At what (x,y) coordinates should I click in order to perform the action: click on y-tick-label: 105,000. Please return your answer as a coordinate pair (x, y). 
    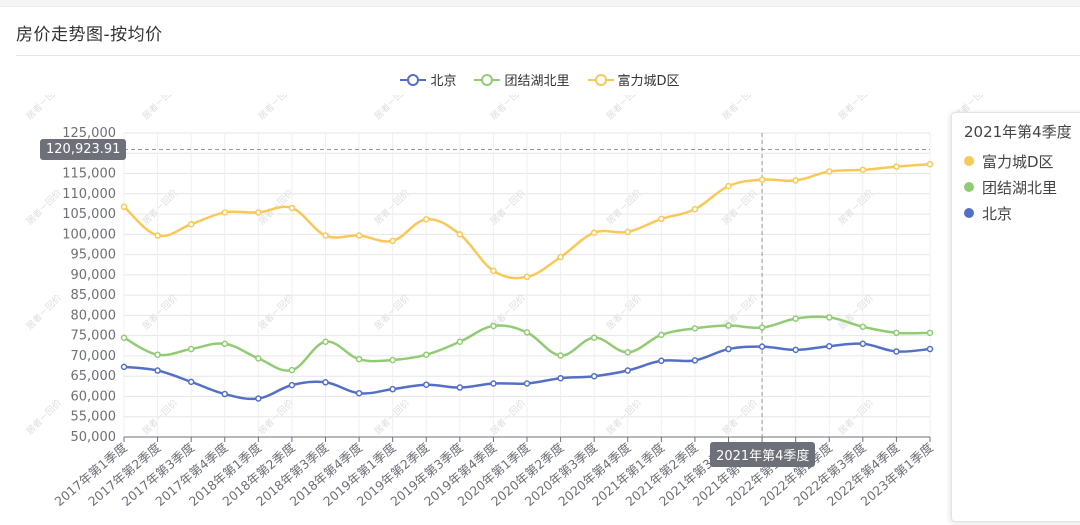
    Looking at the image, I should click on (89, 214).